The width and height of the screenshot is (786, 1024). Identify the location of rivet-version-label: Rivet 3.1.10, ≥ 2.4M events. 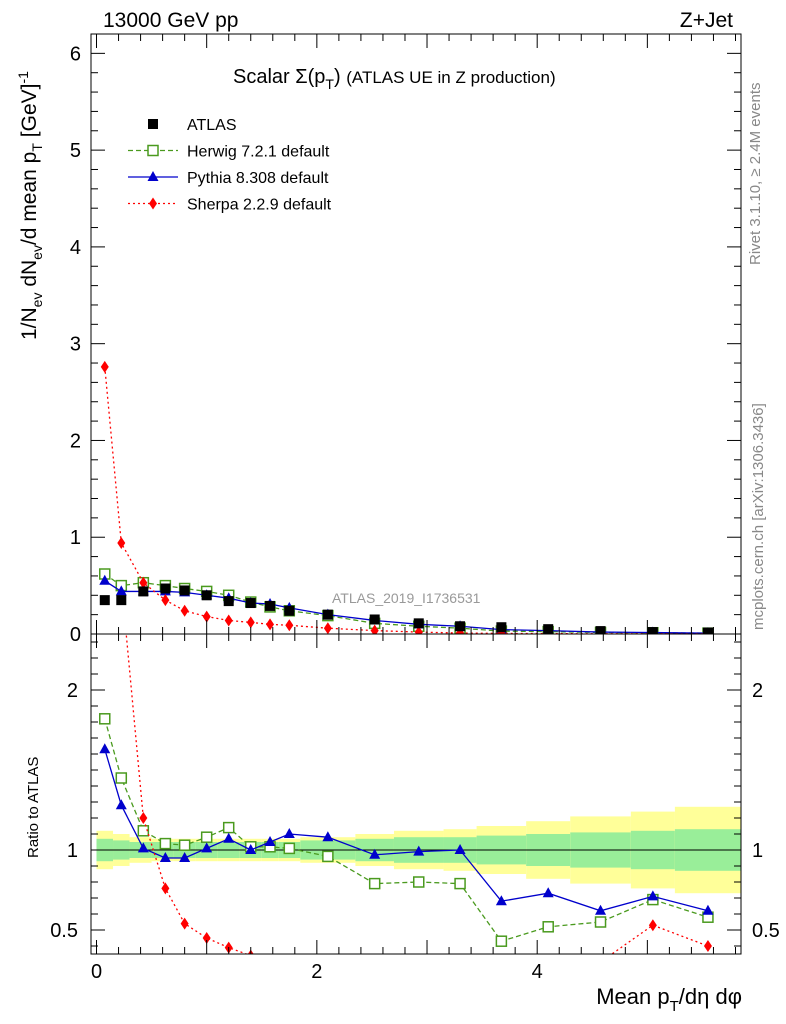
(755, 174).